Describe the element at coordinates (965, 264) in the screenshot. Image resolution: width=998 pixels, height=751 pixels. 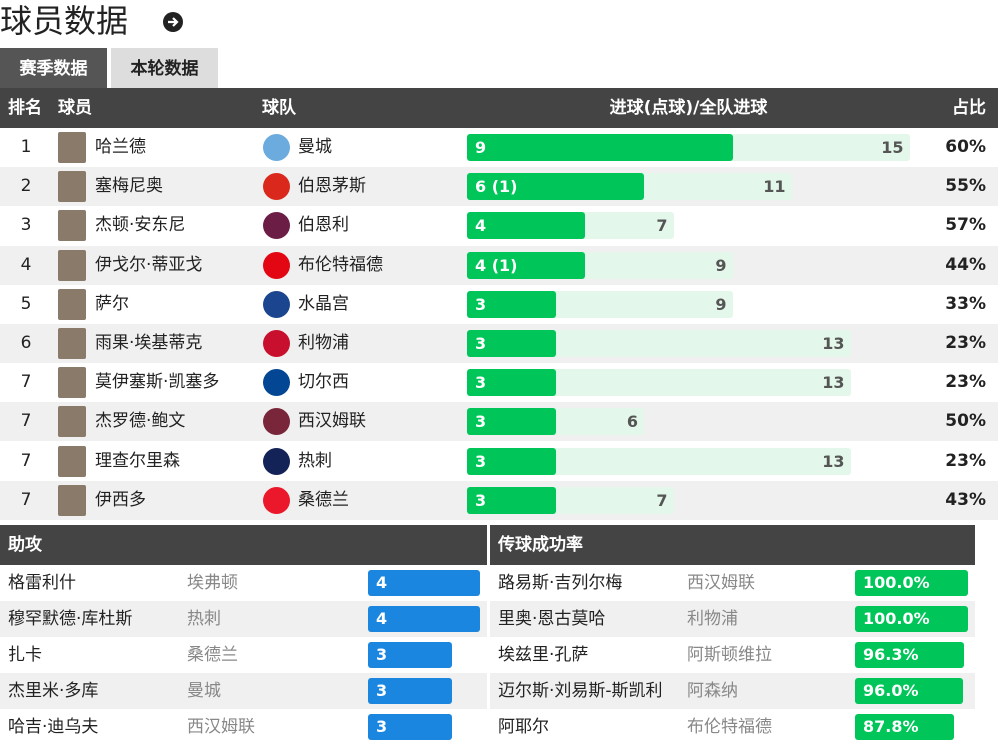
I see `share: 44%` at that location.